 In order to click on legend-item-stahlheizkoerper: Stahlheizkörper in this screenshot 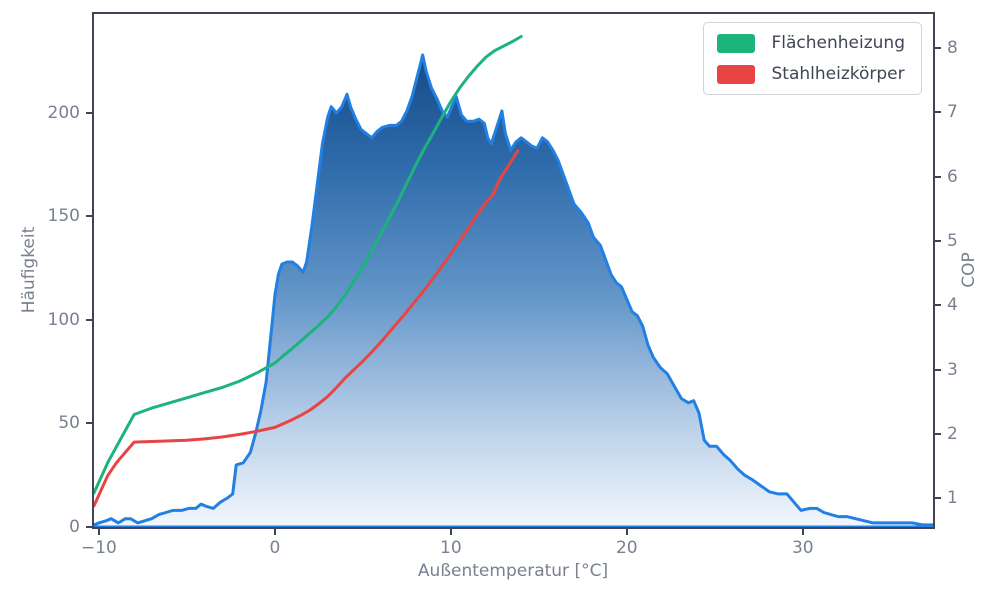, I will do `click(811, 74)`.